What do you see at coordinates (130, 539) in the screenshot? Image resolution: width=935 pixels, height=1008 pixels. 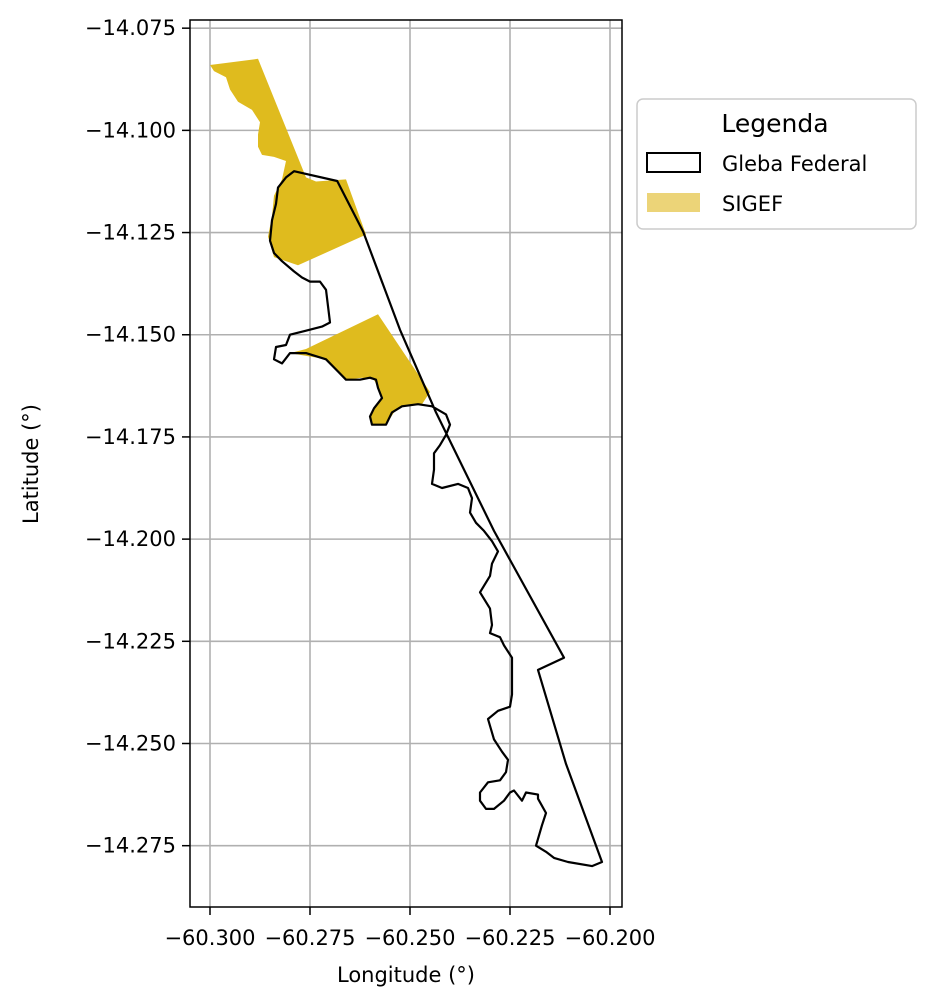 I see `y-tick-label: −14.200` at bounding box center [130, 539].